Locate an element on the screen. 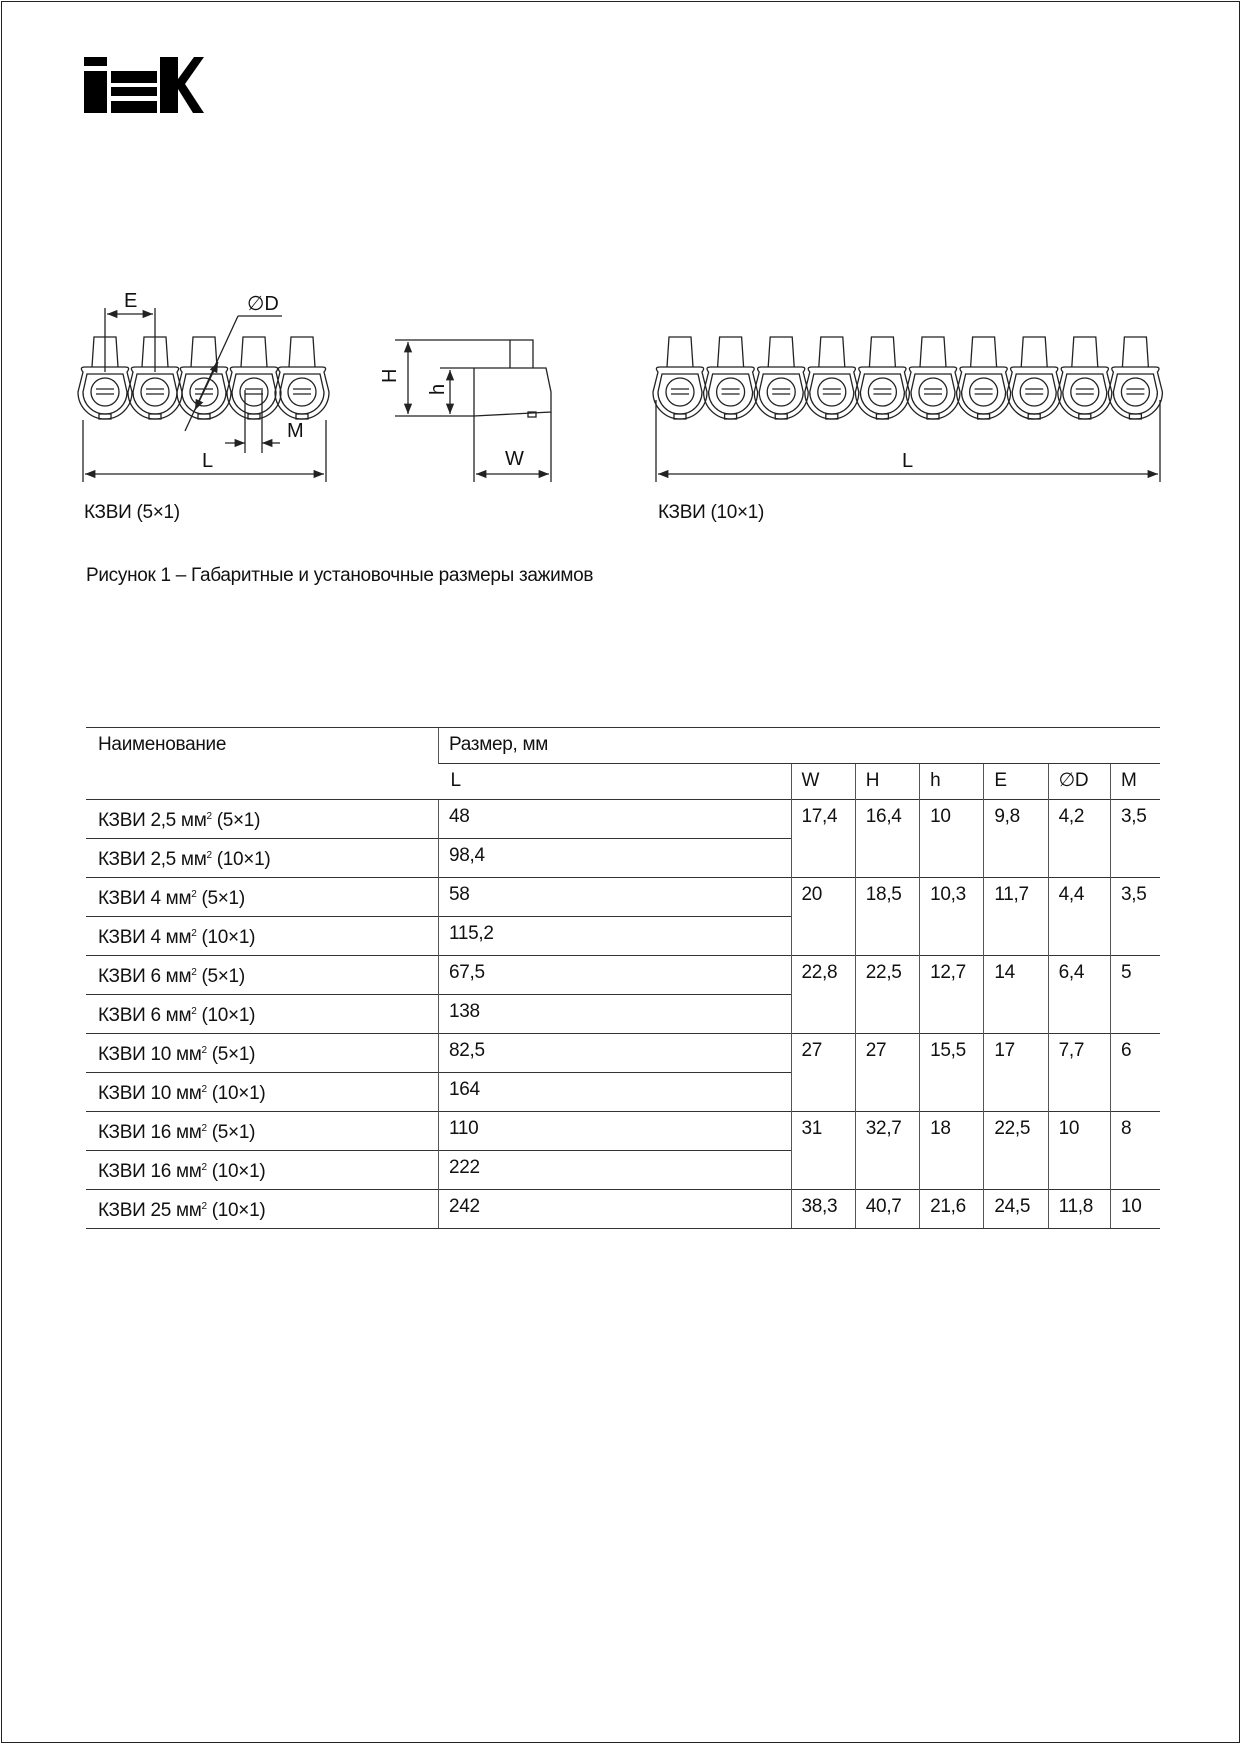  cell-L: 138 is located at coordinates (614, 1014).